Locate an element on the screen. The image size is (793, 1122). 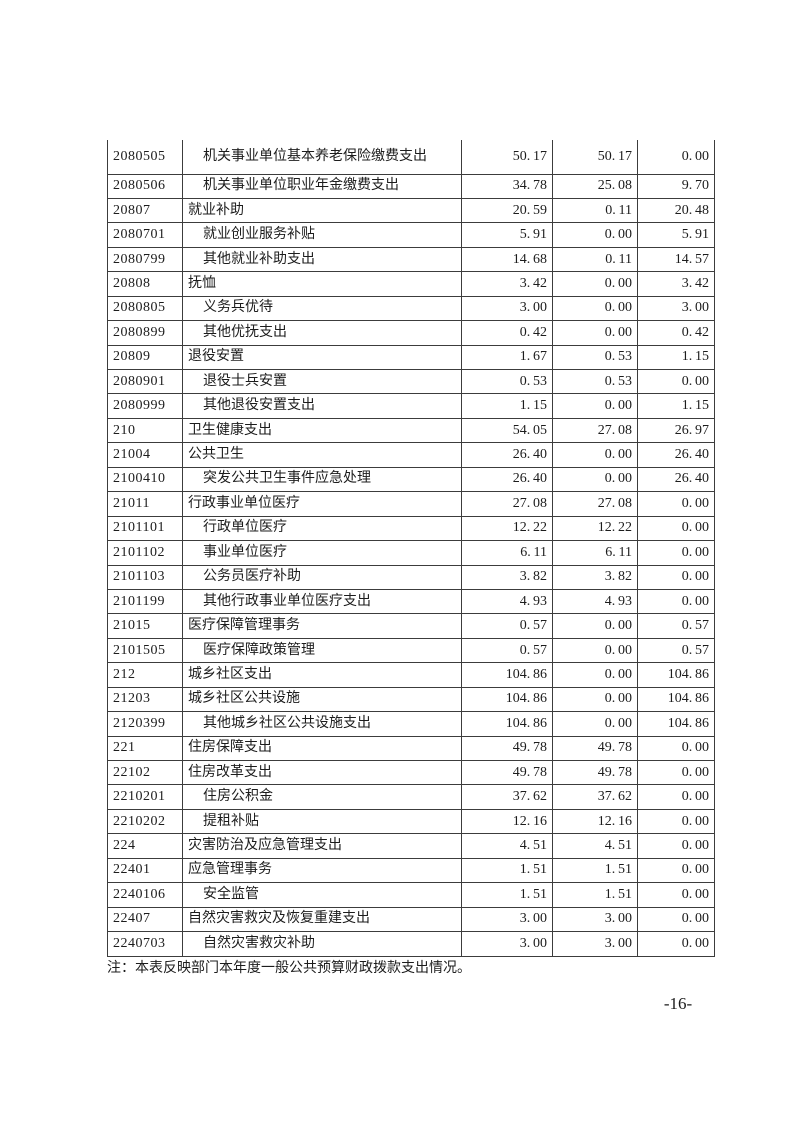
row-value: 4. 51 is located at coordinates (595, 846).